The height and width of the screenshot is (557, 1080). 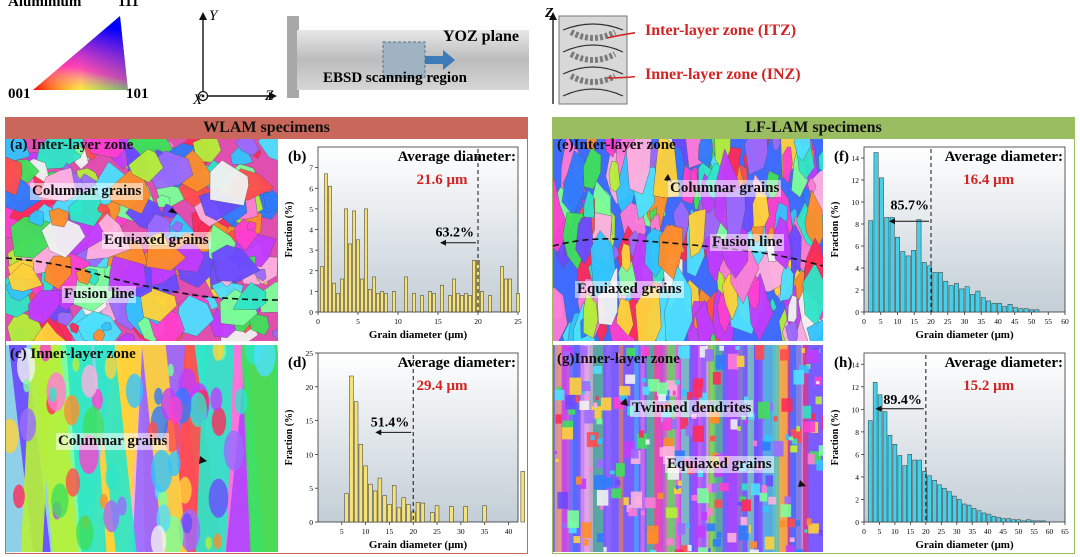 What do you see at coordinates (989, 180) in the screenshot?
I see `average-value: 16.4 μm` at bounding box center [989, 180].